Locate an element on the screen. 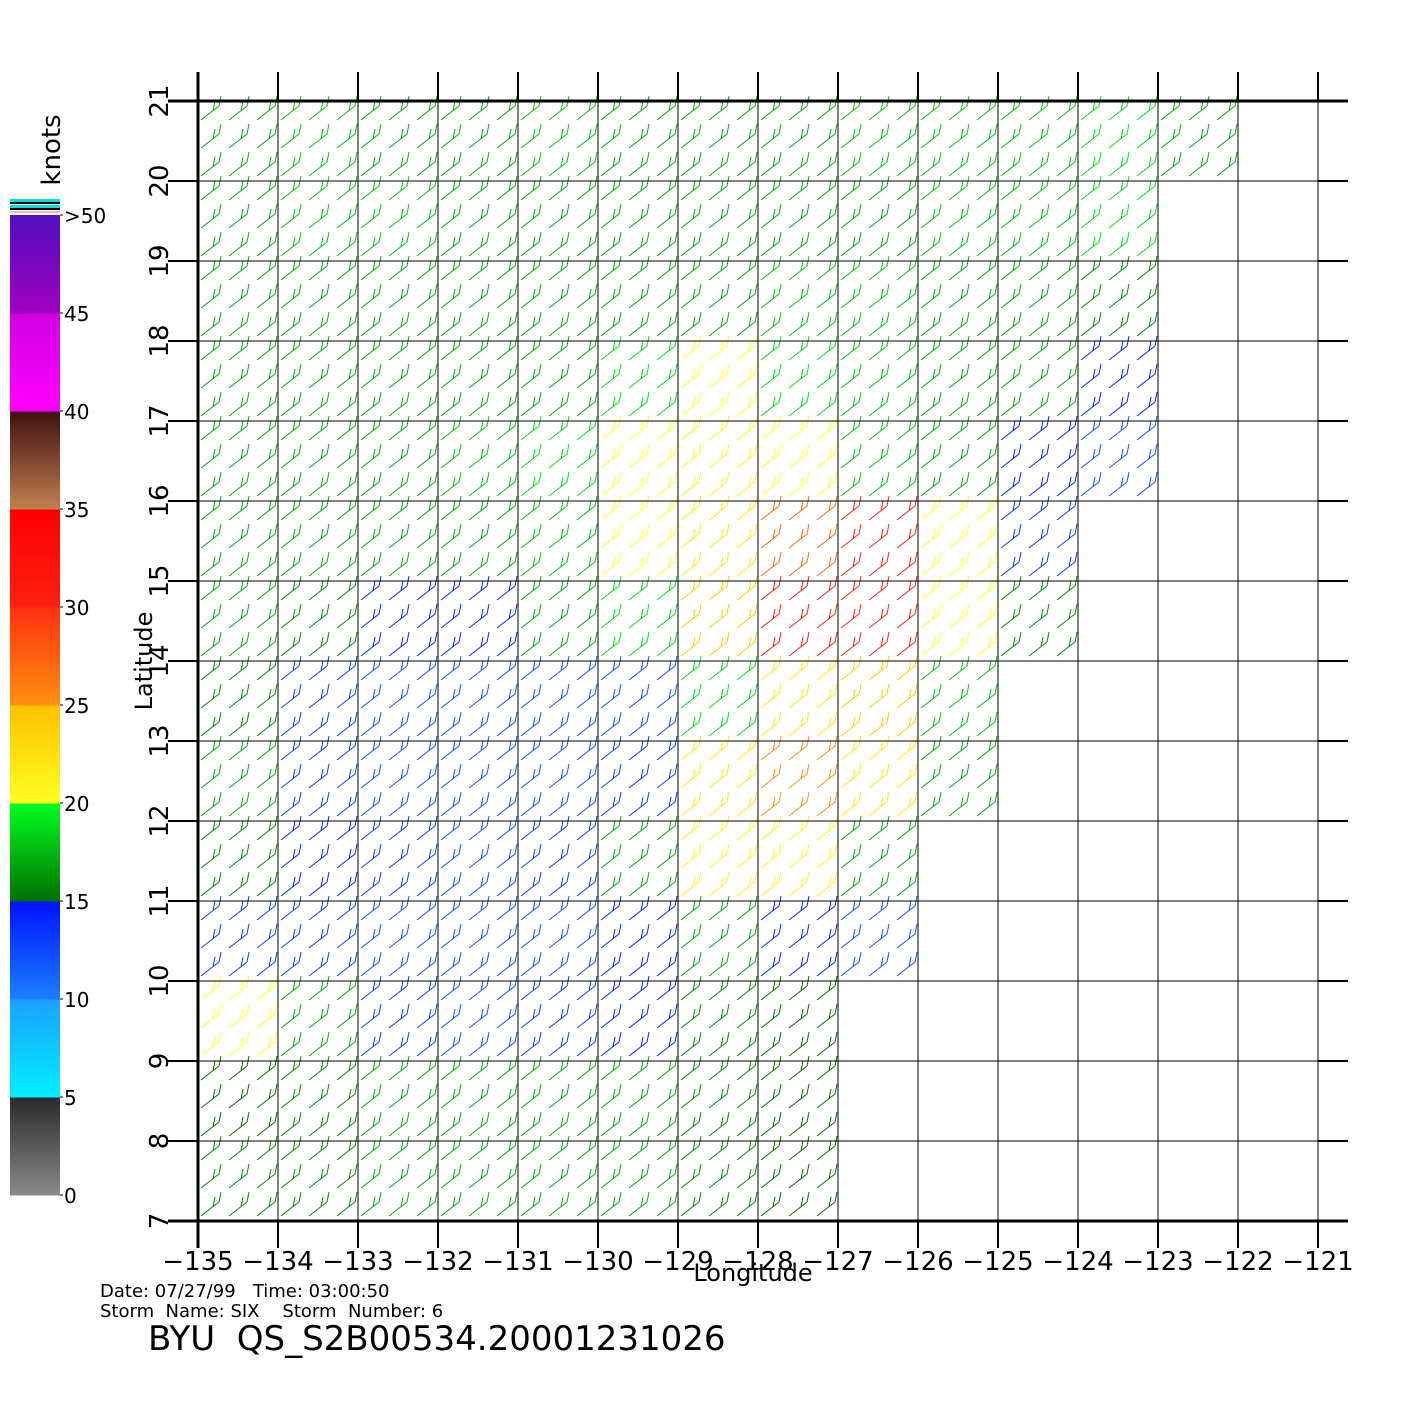  colorbar-tick-label: 45 is located at coordinates (76, 314).